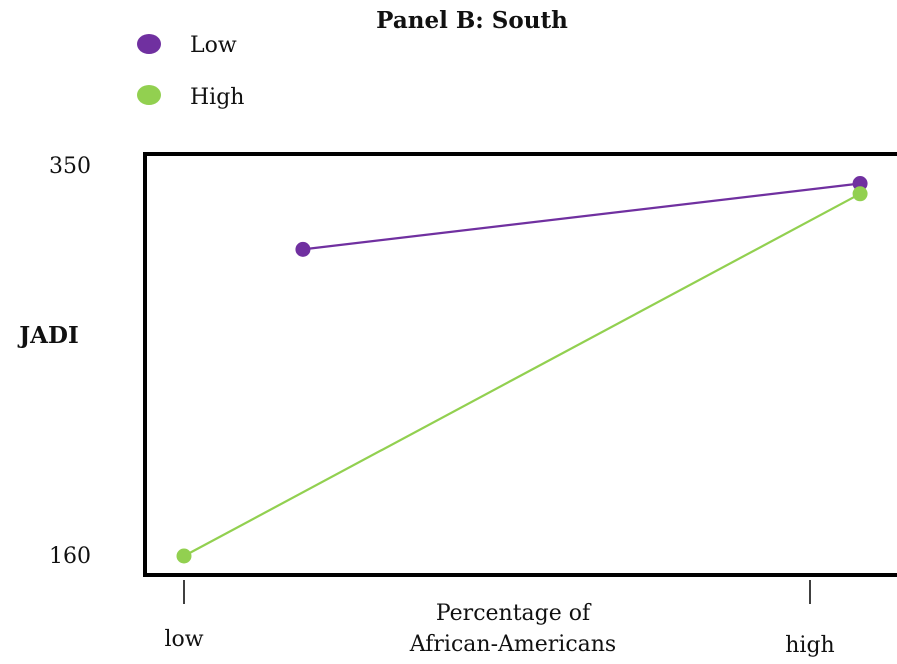 The width and height of the screenshot is (897, 664). I want to click on y-tick-label-160: 160, so click(70, 556).